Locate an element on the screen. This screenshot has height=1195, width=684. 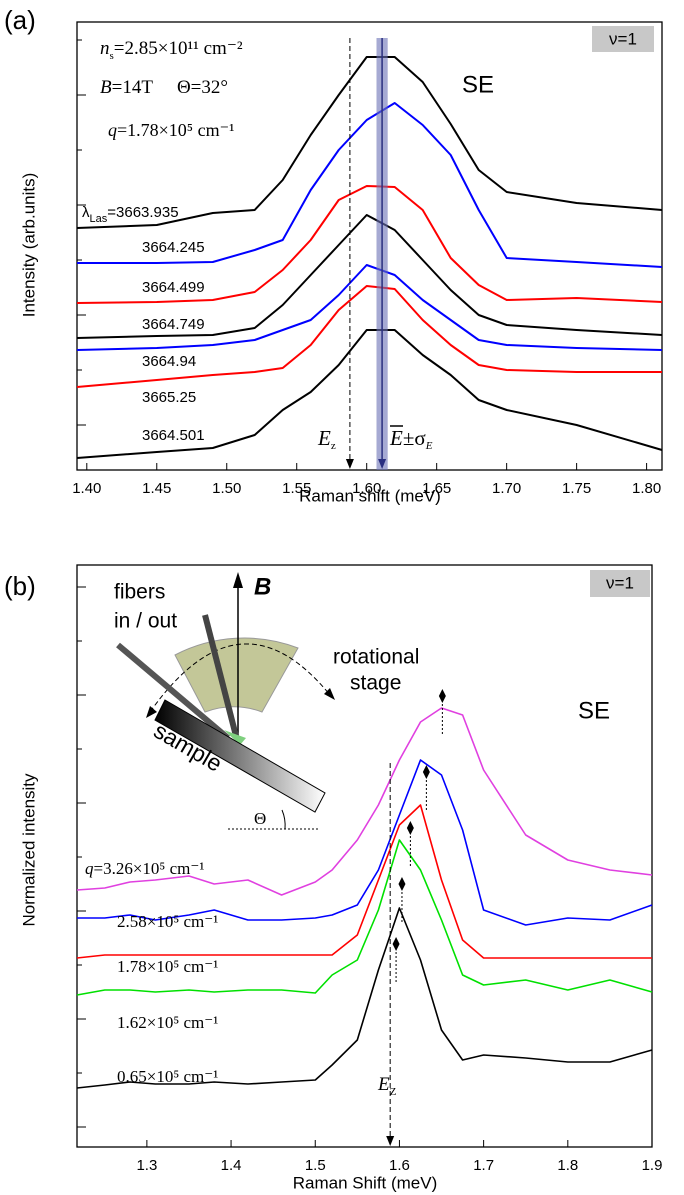
series-label-prefix: q is located at coordinates (89, 868).